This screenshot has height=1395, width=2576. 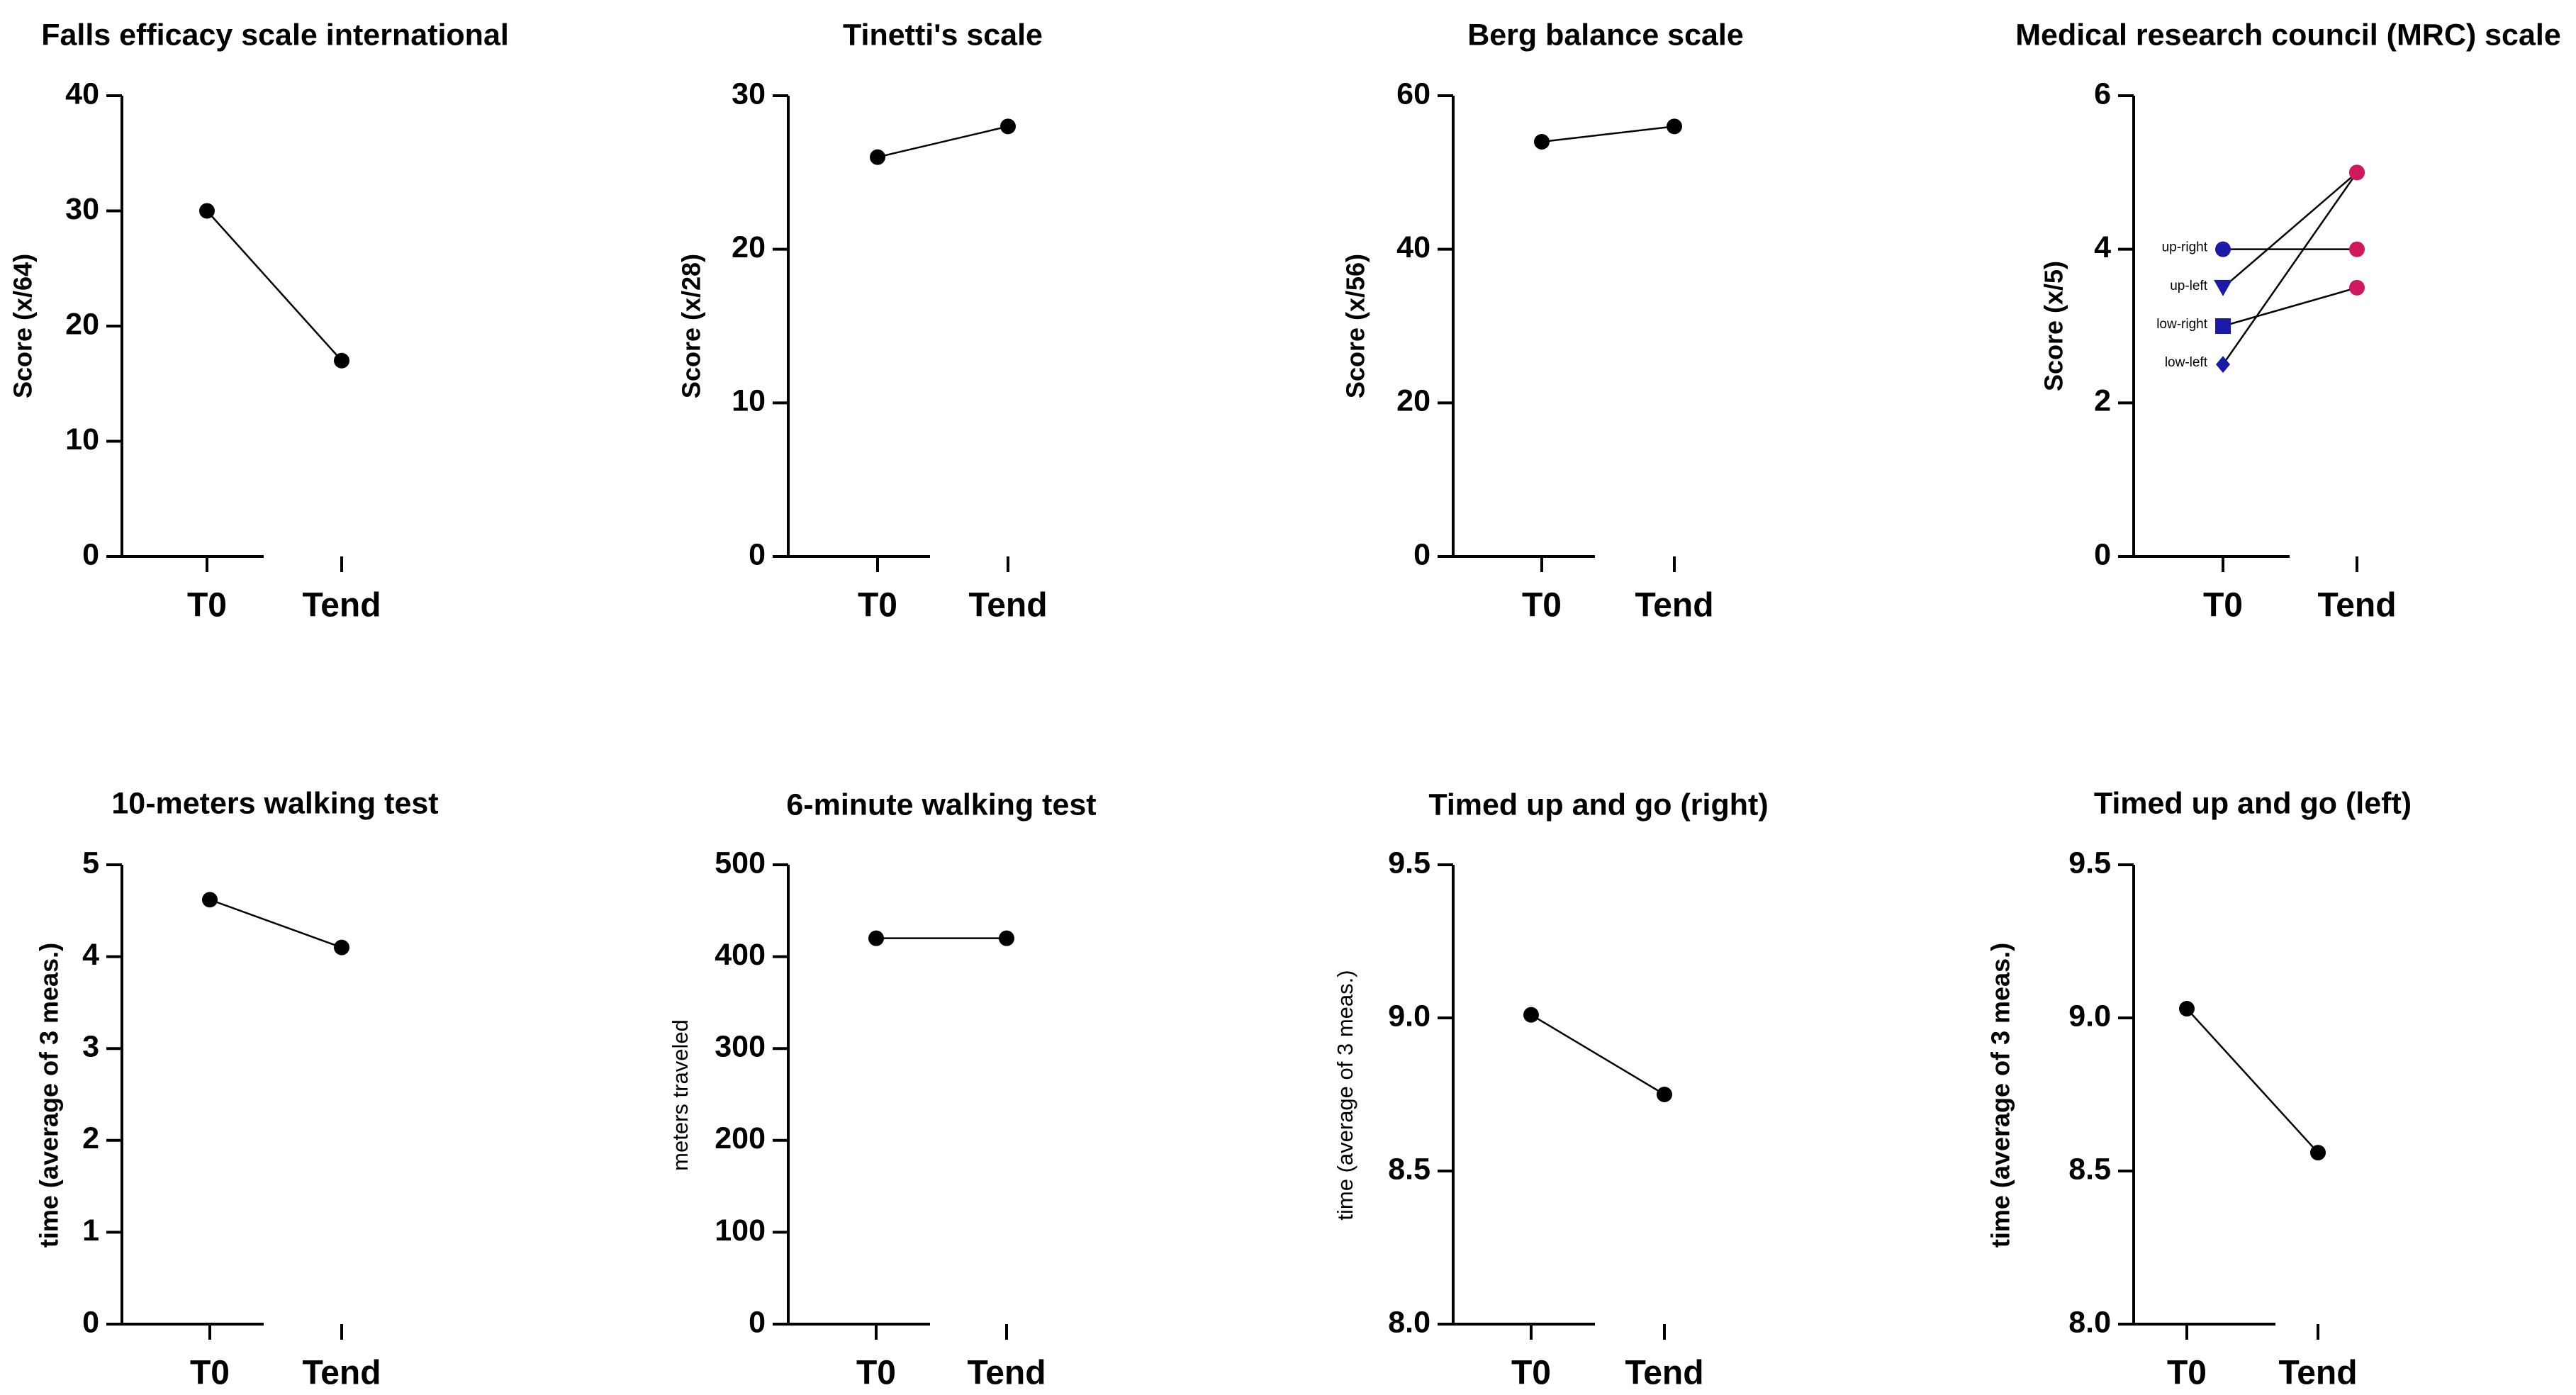 I want to click on y-axis-title: Score (x/5), so click(x=2053, y=326).